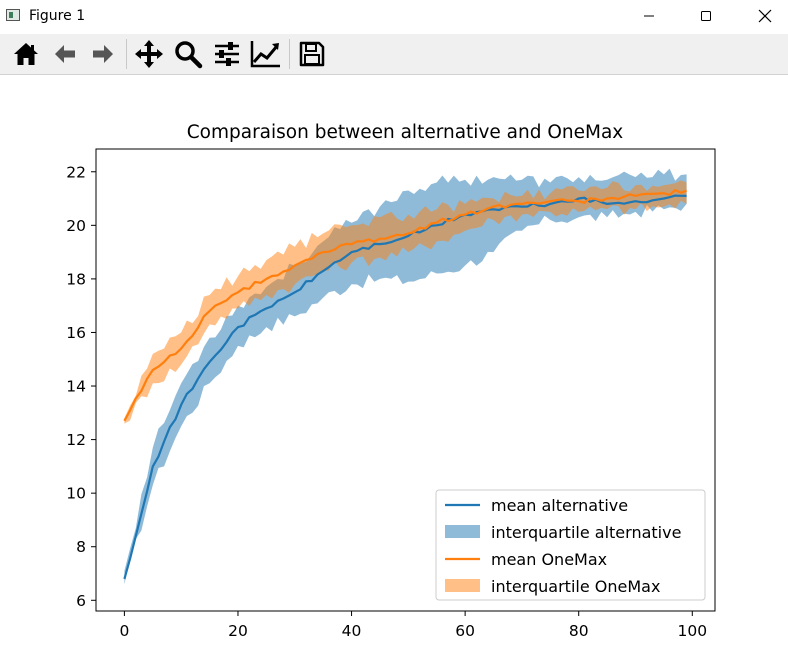 This screenshot has width=788, height=672. What do you see at coordinates (76, 387) in the screenshot?
I see `y-tick-label: 14` at bounding box center [76, 387].